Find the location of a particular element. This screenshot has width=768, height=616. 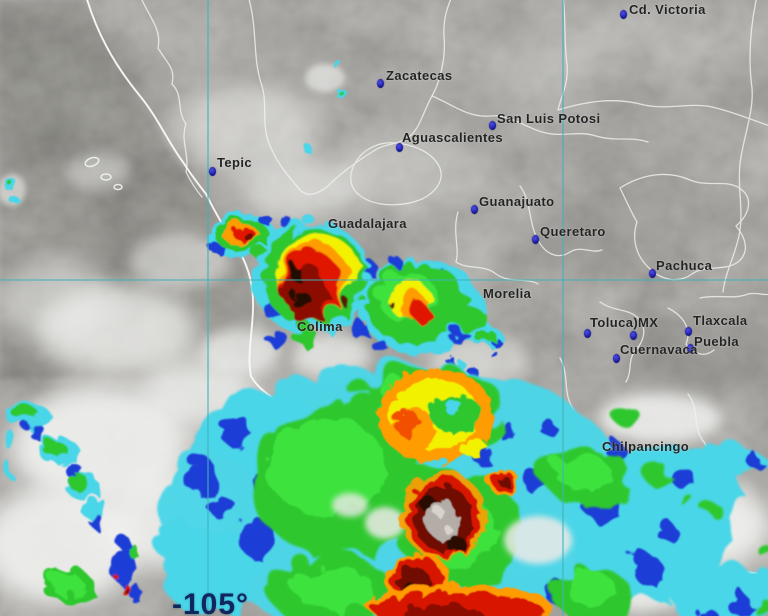

system-south-core is located at coordinates (455, 540).